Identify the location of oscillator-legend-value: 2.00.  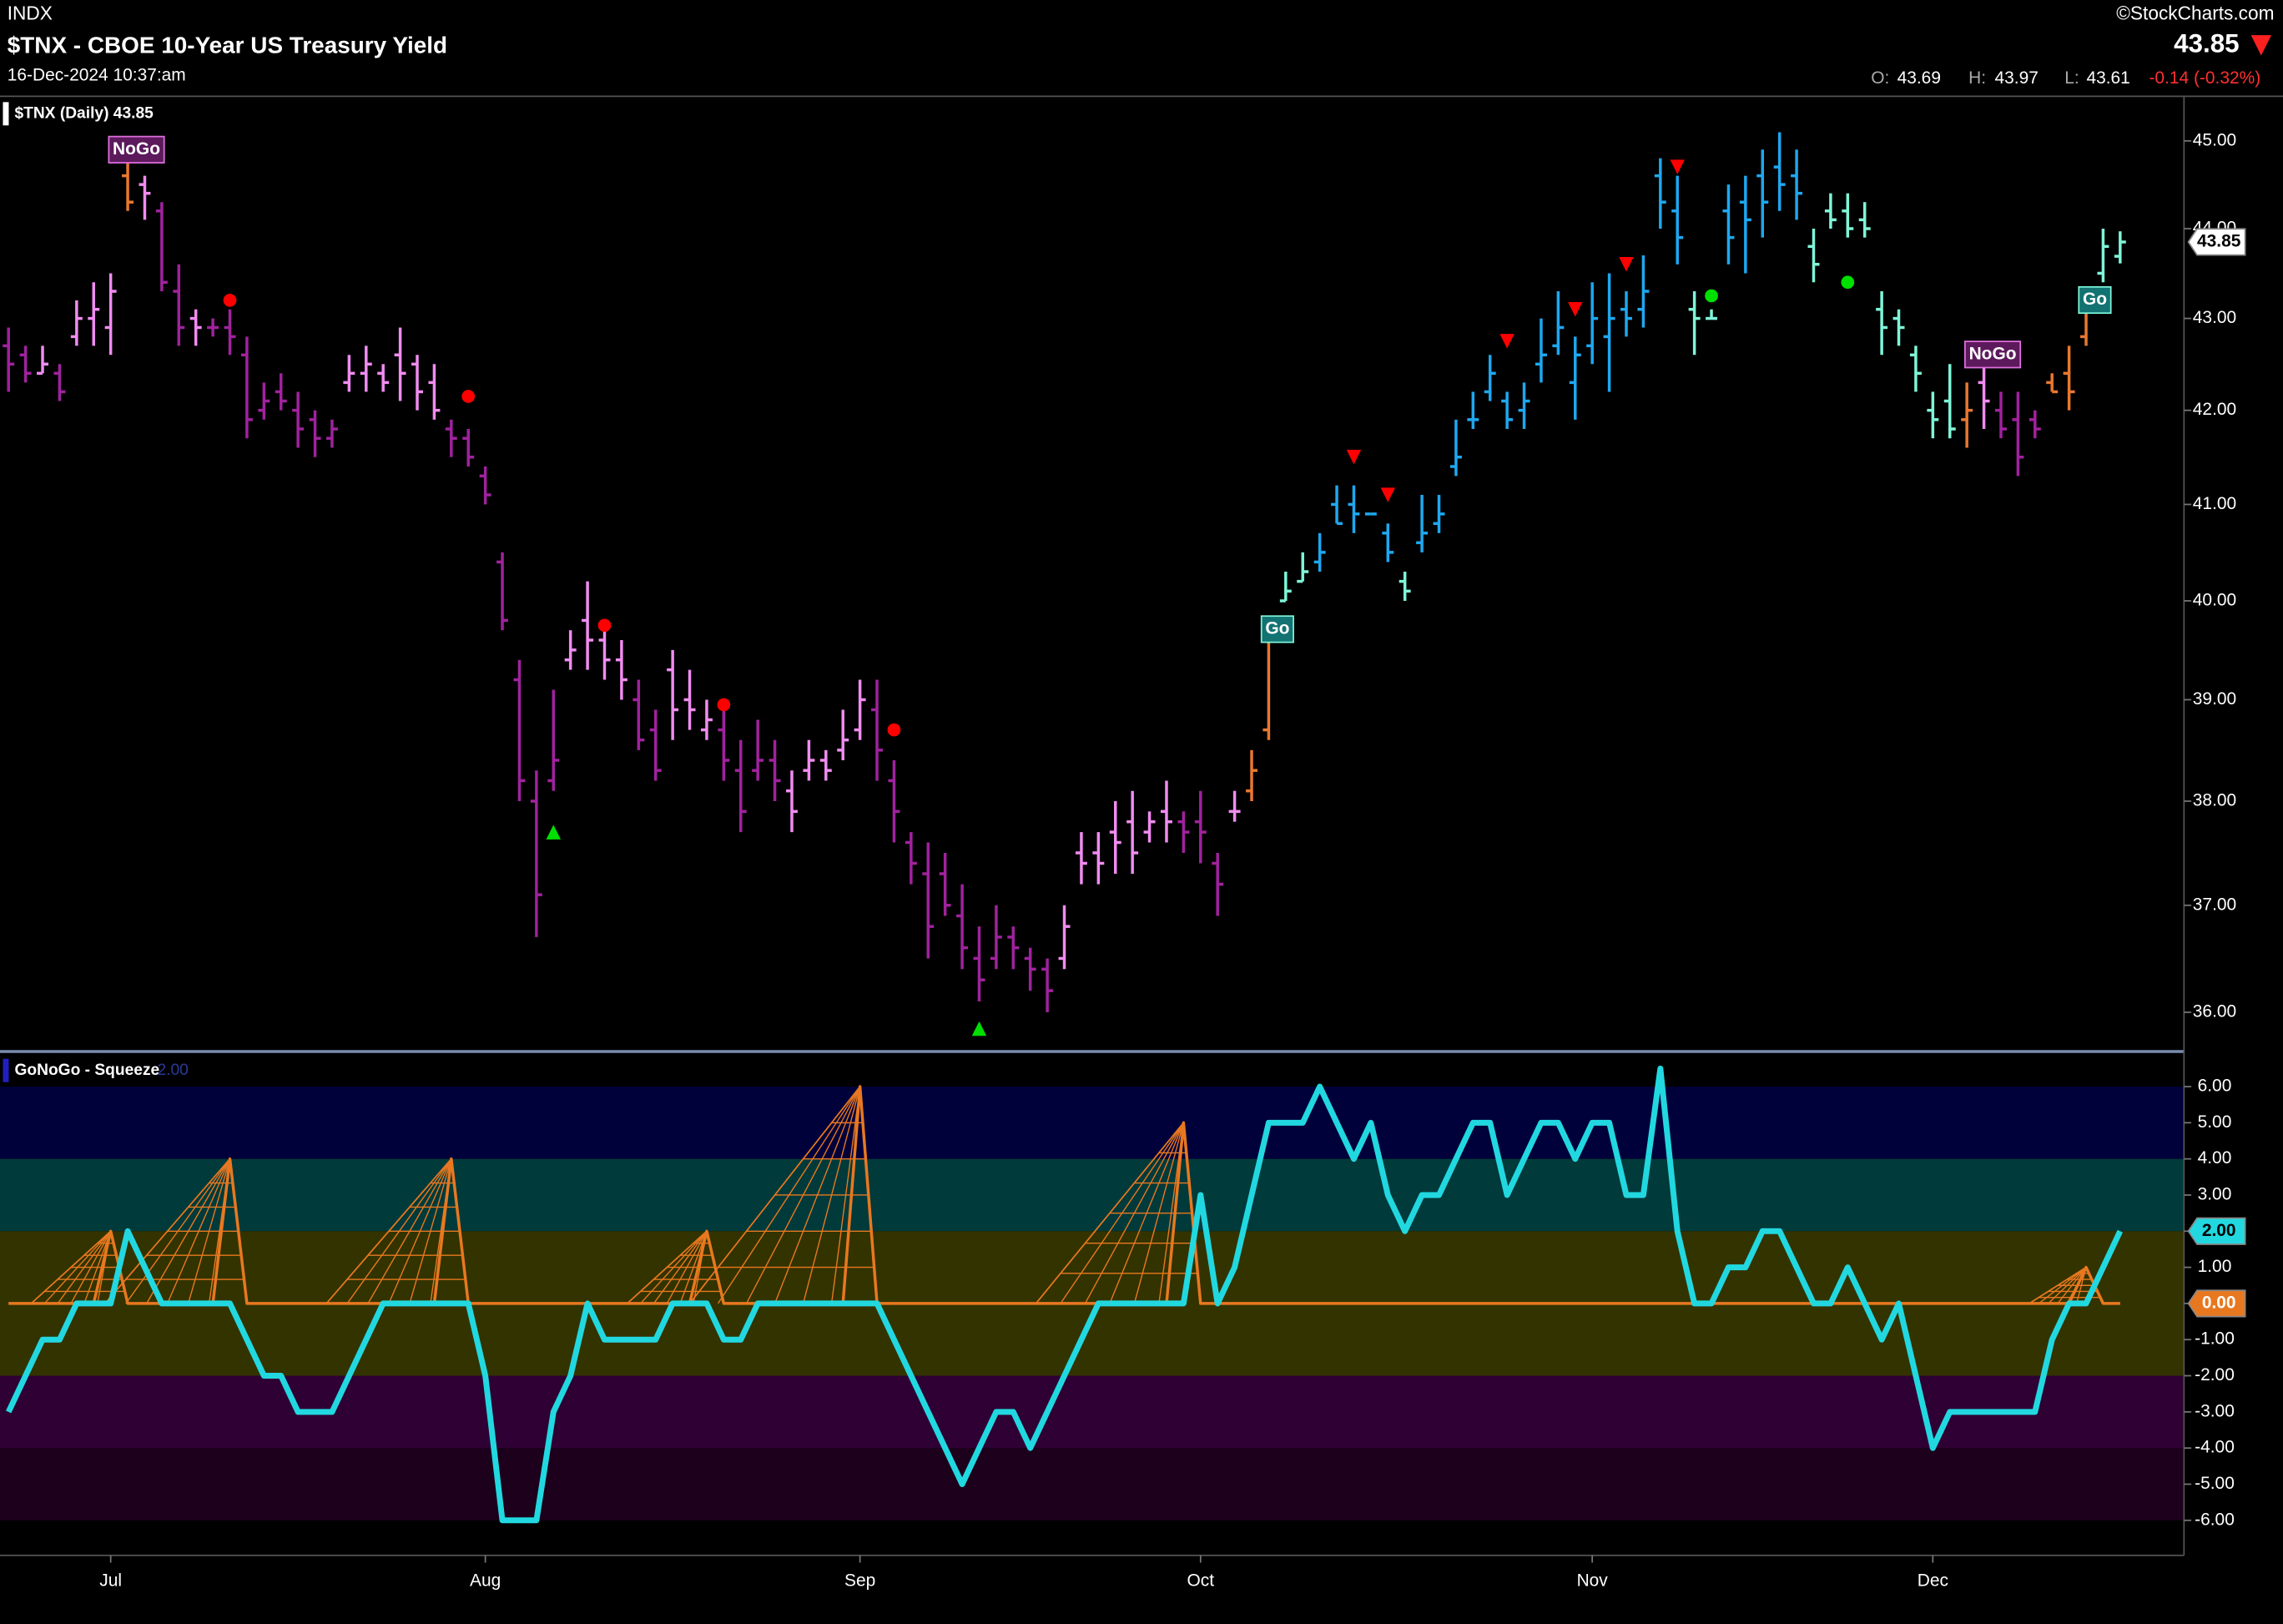
(172, 1070).